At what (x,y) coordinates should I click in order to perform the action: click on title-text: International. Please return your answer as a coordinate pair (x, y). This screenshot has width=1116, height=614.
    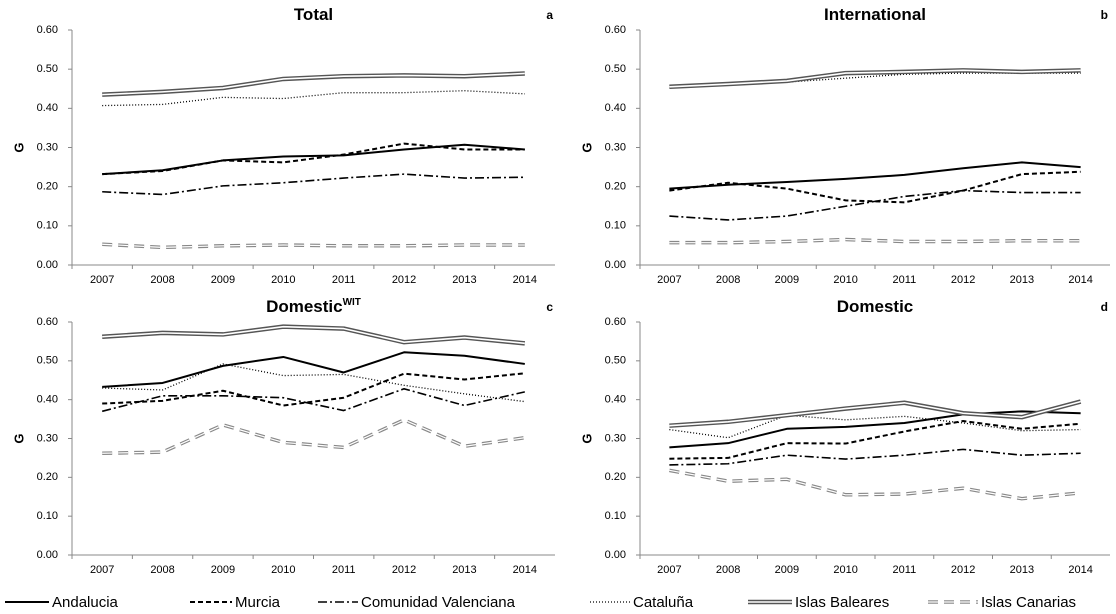
    Looking at the image, I should click on (875, 14).